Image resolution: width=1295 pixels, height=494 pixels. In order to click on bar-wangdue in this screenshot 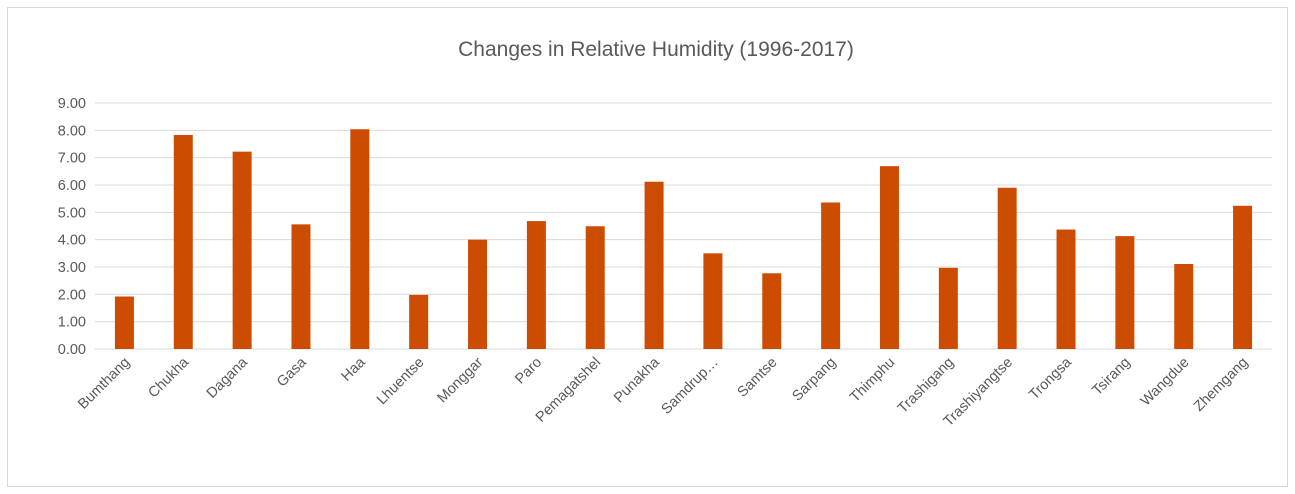, I will do `click(1184, 306)`.